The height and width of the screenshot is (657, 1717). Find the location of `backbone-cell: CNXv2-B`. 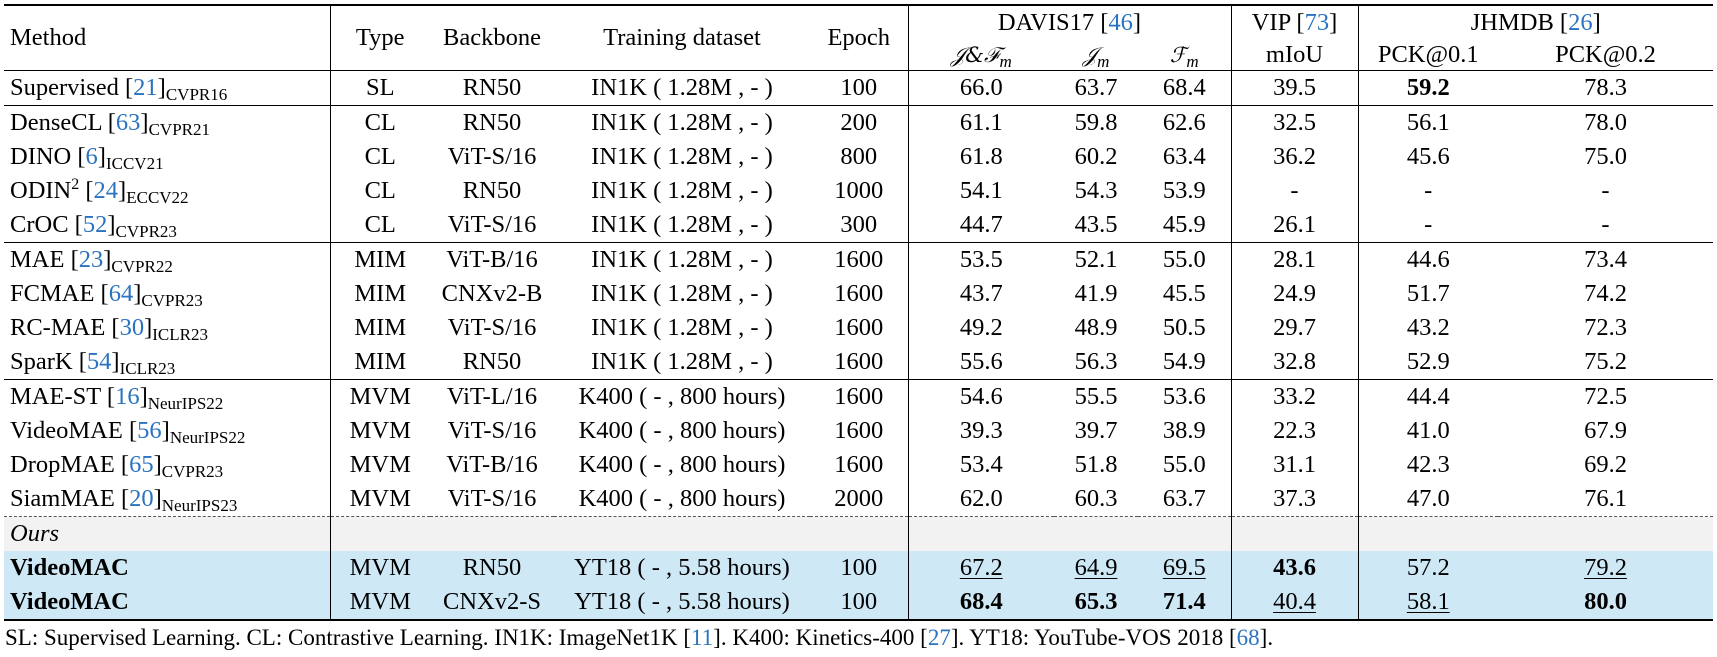

backbone-cell: CNXv2-B is located at coordinates (492, 293).